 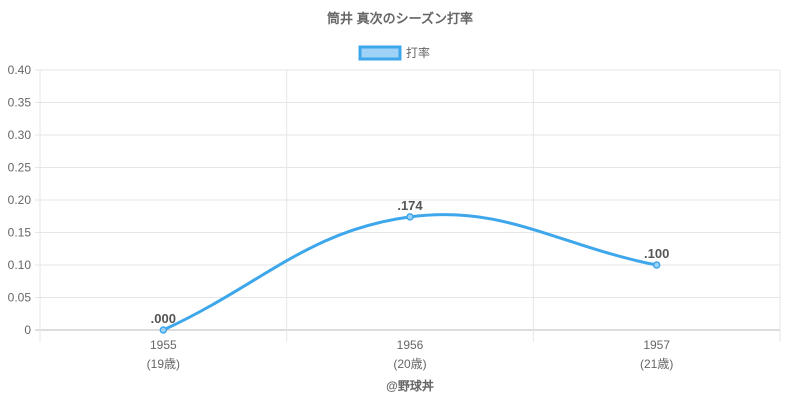 I want to click on x-tick-sublabel: (20歳), so click(x=409, y=364).